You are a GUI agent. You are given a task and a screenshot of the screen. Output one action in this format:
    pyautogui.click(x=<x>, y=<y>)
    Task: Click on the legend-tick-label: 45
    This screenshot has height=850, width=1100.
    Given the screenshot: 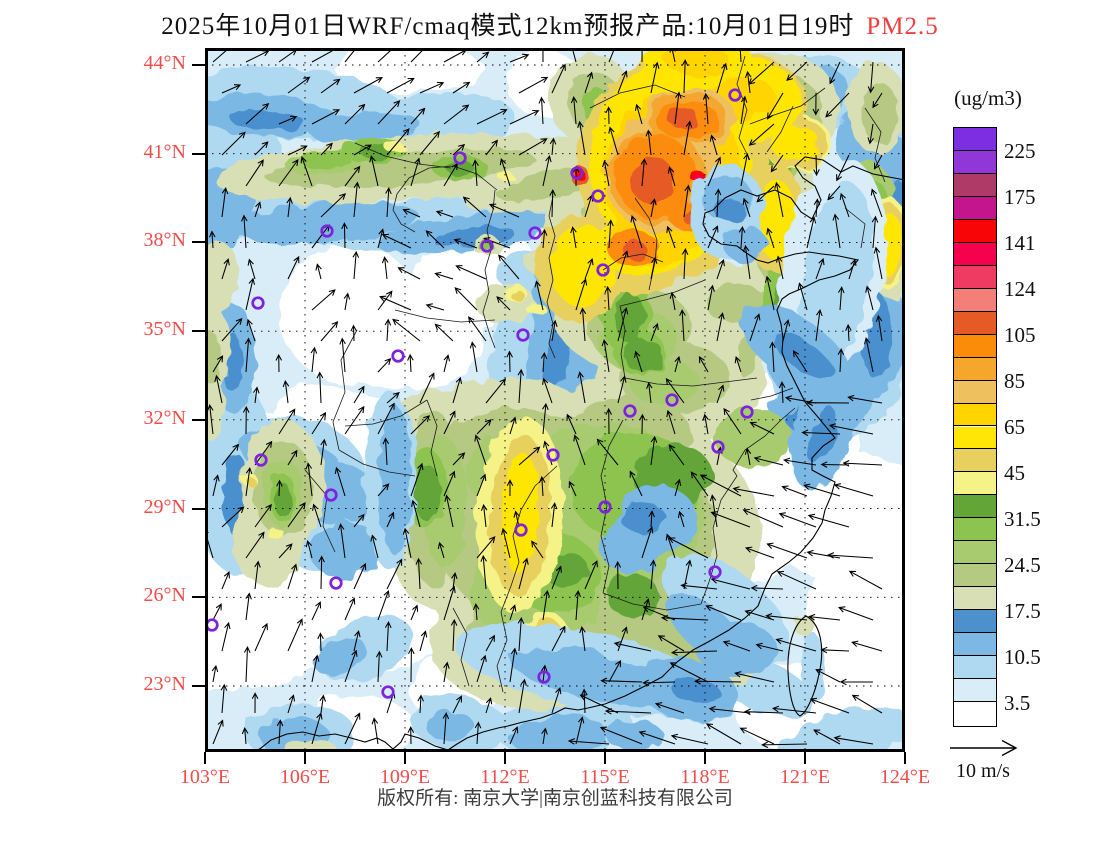 What is the action you would take?
    pyautogui.click(x=1014, y=472)
    